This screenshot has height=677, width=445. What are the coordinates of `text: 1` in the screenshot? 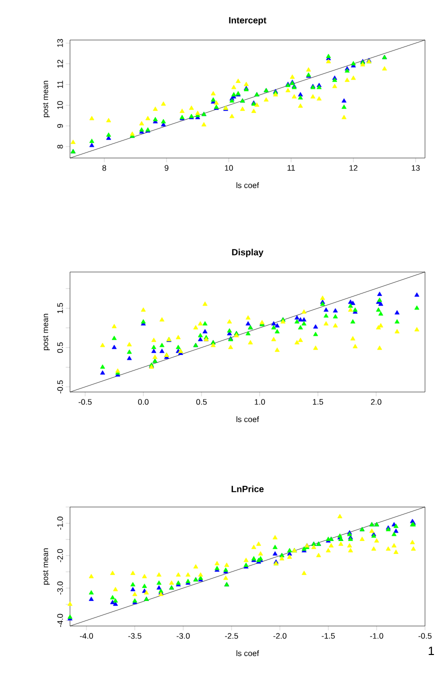 It's located at (431, 650).